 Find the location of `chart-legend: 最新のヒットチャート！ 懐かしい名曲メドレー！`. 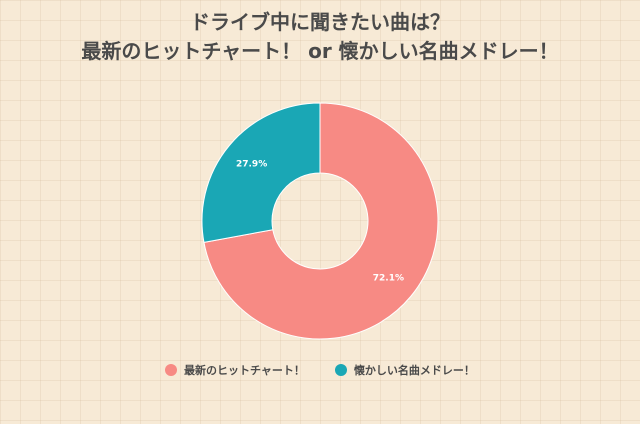

chart-legend: 最新のヒットチャート！ 懐かしい名曲メドレー！ is located at coordinates (320, 370).